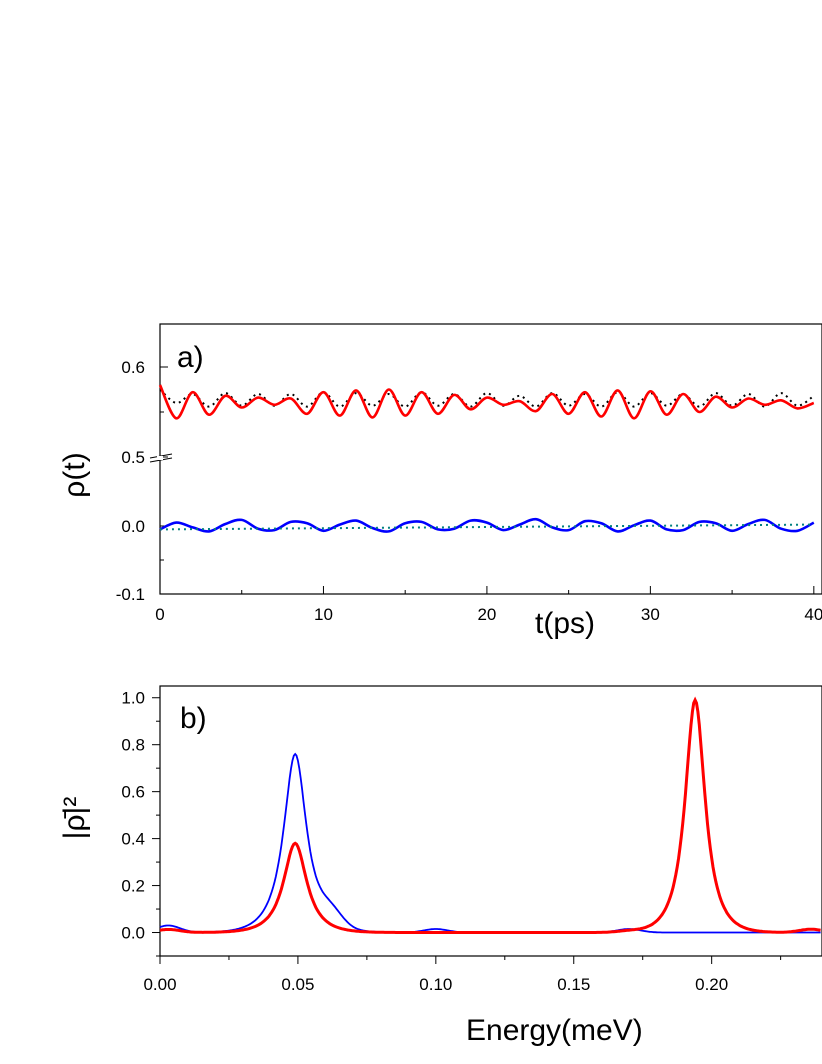  I want to click on y-axis-break-marks, so click(161, 458).